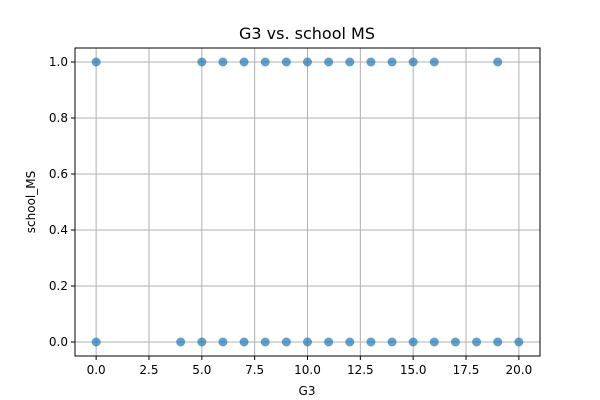  What do you see at coordinates (148, 370) in the screenshot?
I see `x-tick-label: 2.5` at bounding box center [148, 370].